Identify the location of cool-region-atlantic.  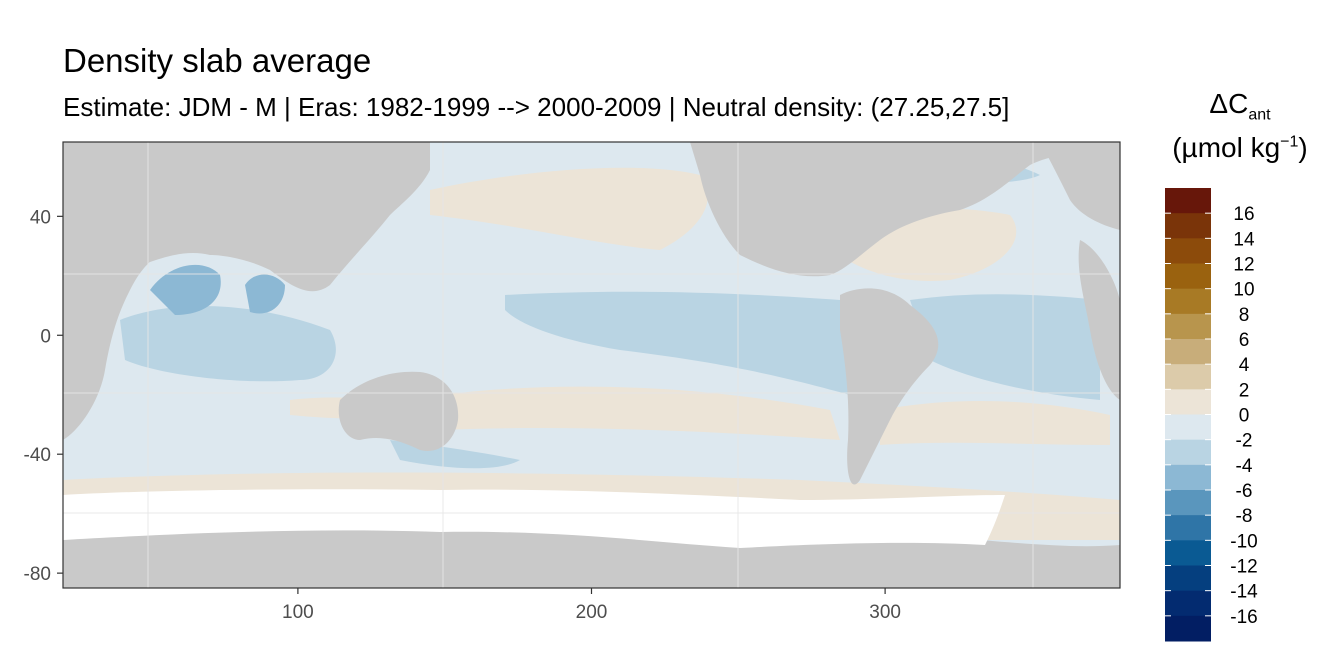
(1005, 347).